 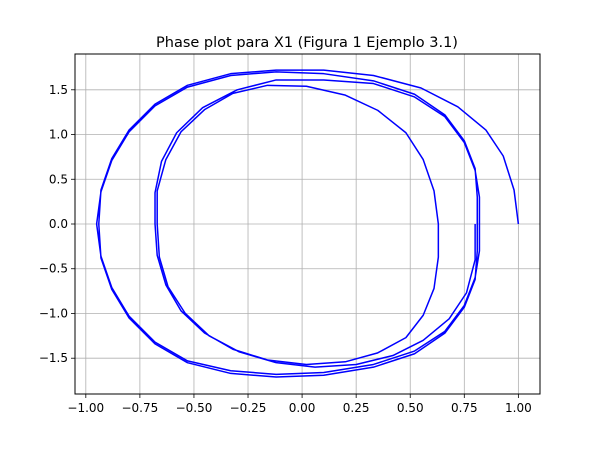 What do you see at coordinates (410, 408) in the screenshot?
I see `x-tick-label: 0.50` at bounding box center [410, 408].